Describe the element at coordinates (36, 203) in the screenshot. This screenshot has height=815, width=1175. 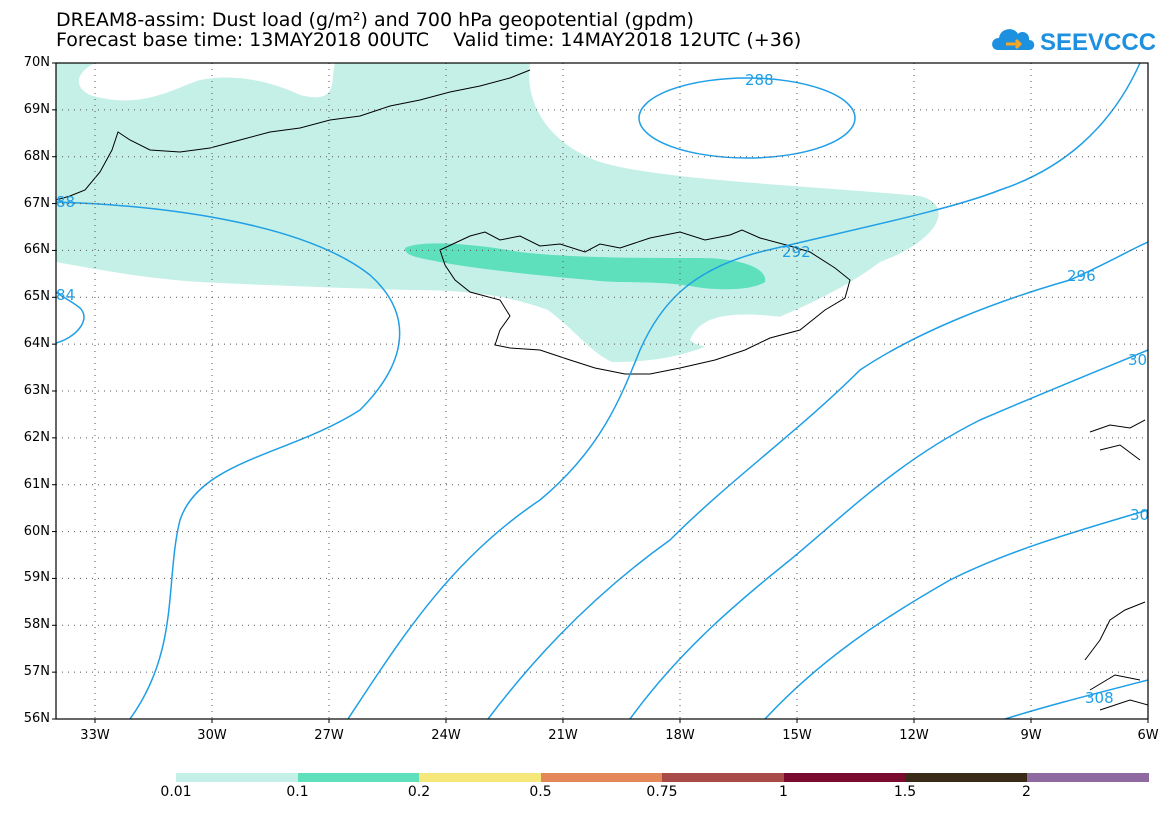
I see `lat-label: 67N` at that location.